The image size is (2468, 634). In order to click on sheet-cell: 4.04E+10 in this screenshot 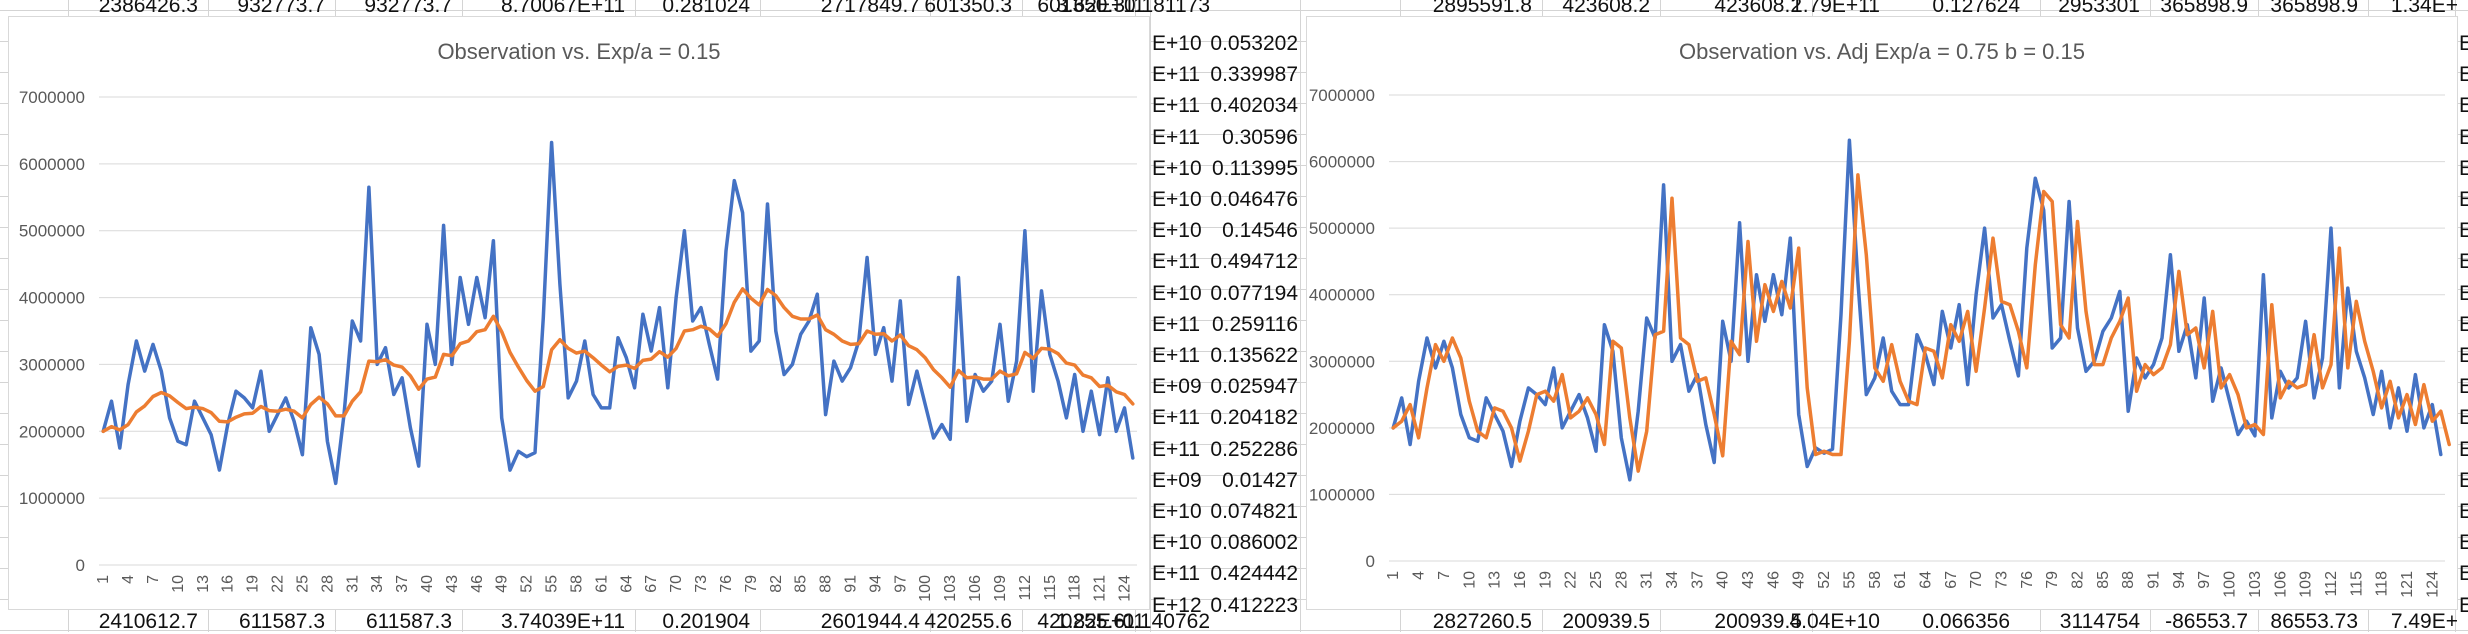, I will do `click(1834, 621)`.